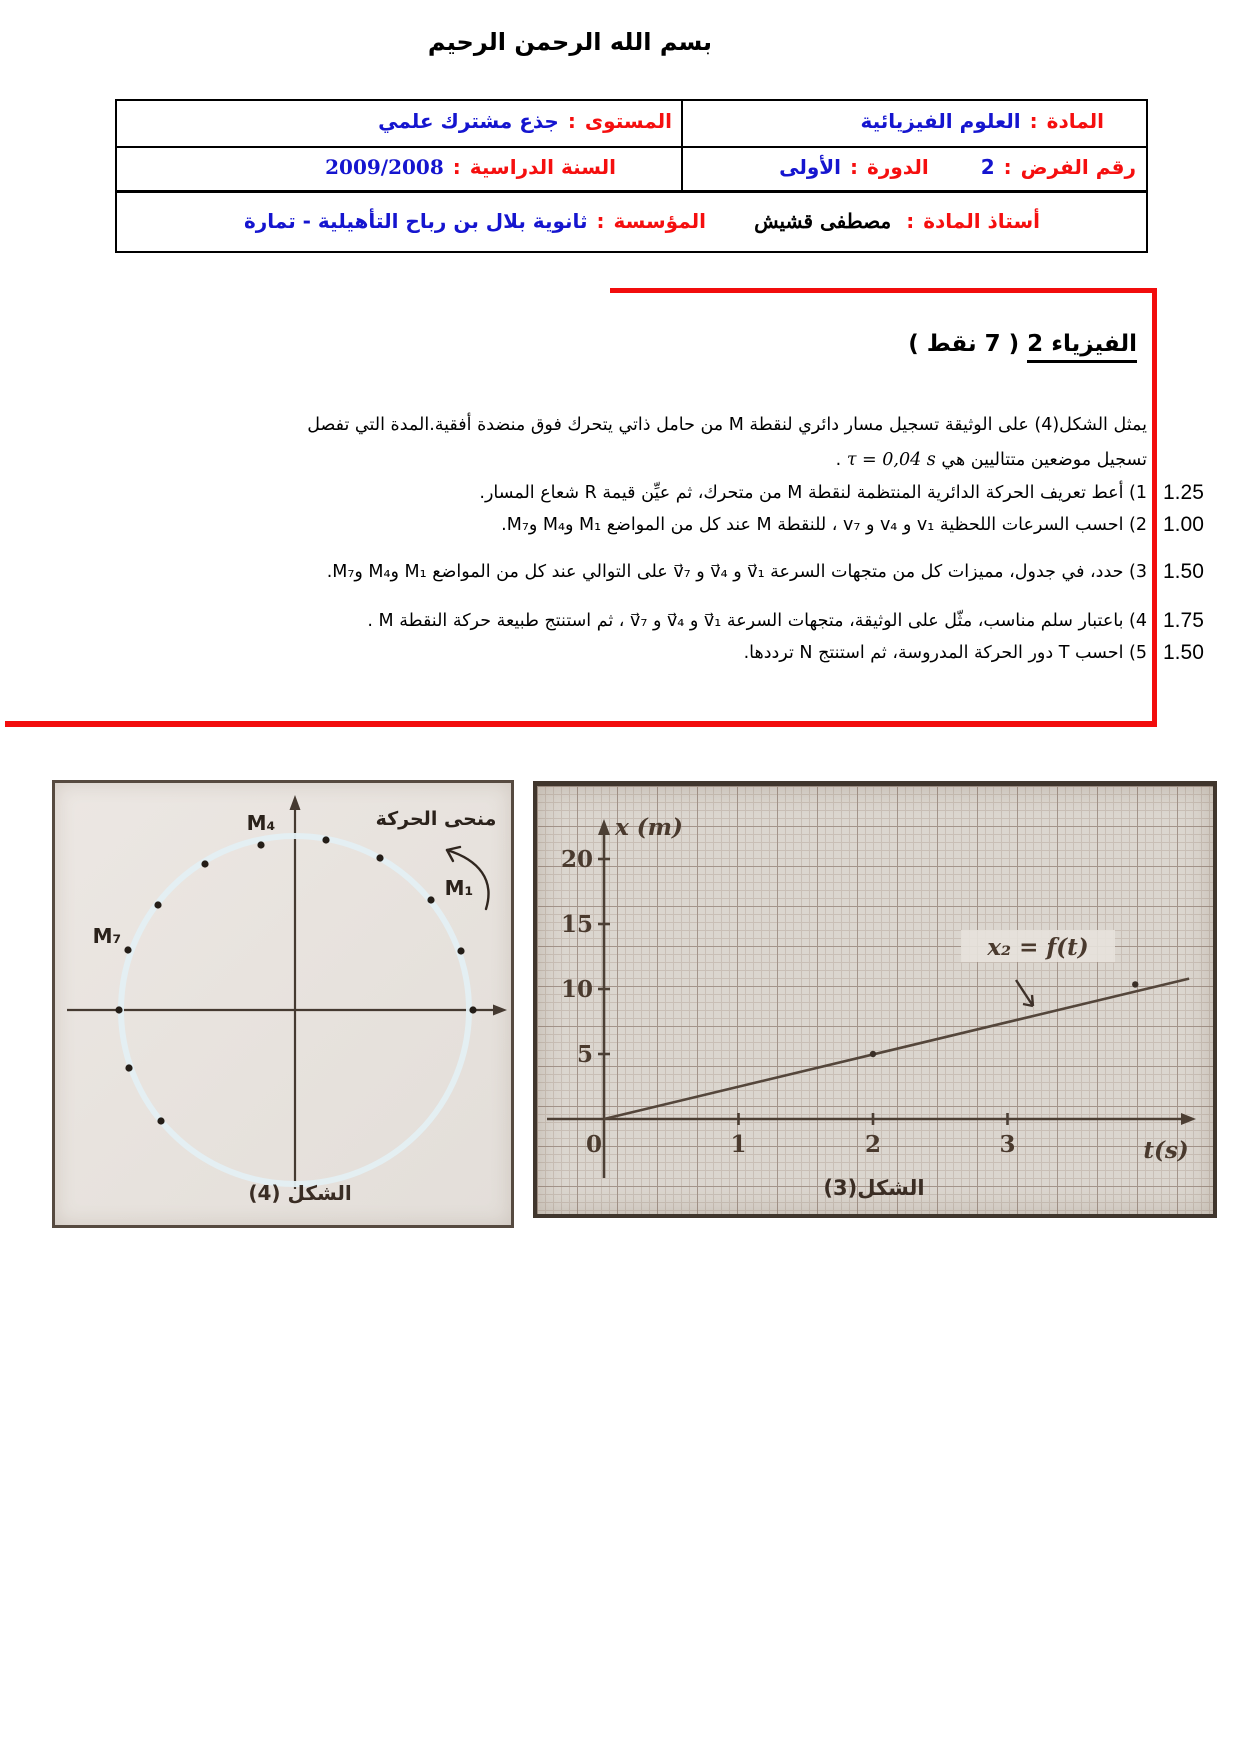 The image size is (1240, 1754). I want to click on school-label: المؤسسة, so click(659, 221).